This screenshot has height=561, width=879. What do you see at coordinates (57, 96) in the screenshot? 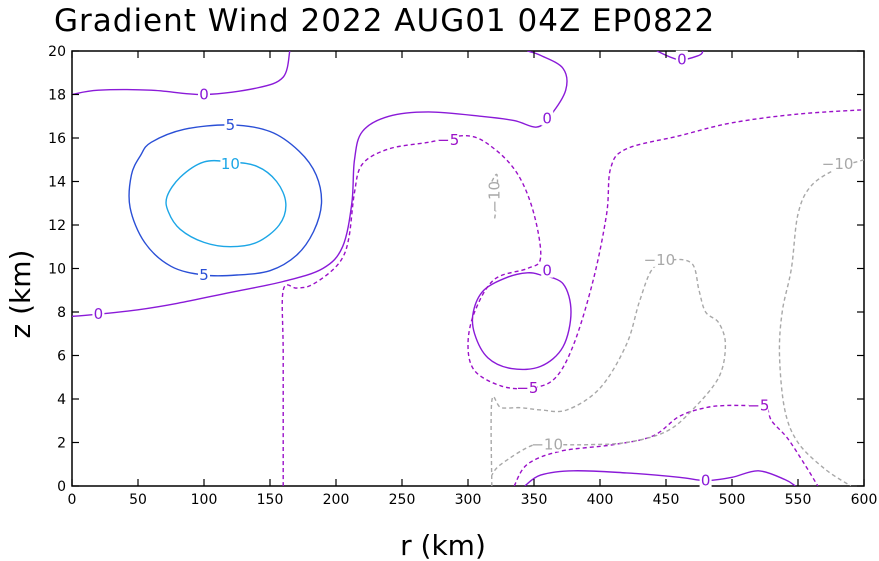
I see `y-tick-label: 18` at bounding box center [57, 96].